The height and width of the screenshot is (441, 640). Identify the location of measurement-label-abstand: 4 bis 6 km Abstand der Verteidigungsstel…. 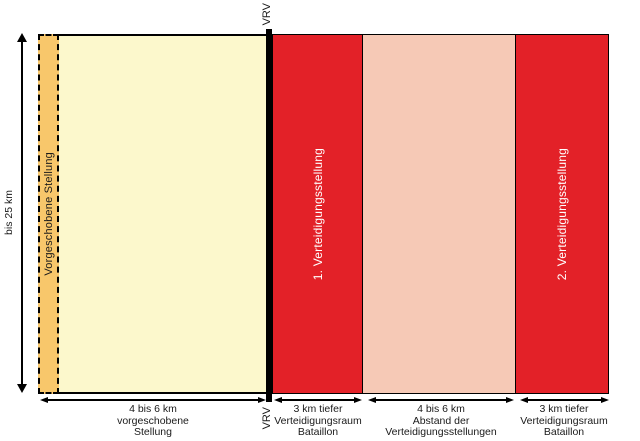
(441, 420).